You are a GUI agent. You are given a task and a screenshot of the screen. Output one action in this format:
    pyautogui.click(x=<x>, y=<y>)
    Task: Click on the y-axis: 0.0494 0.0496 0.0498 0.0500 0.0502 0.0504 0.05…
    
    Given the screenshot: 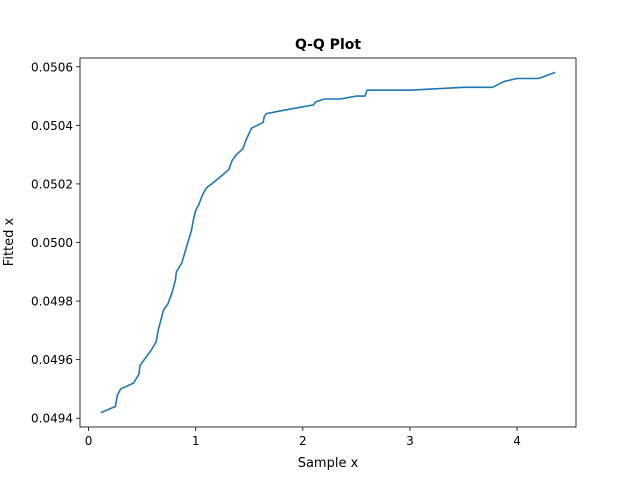 What is the action you would take?
    pyautogui.click(x=55, y=243)
    